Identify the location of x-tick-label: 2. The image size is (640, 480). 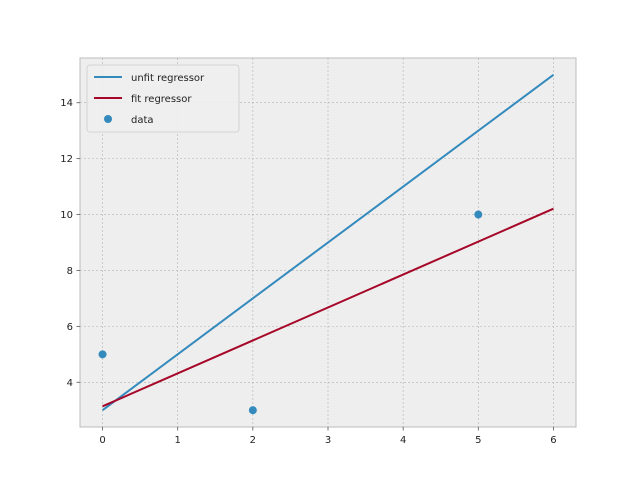
(253, 440).